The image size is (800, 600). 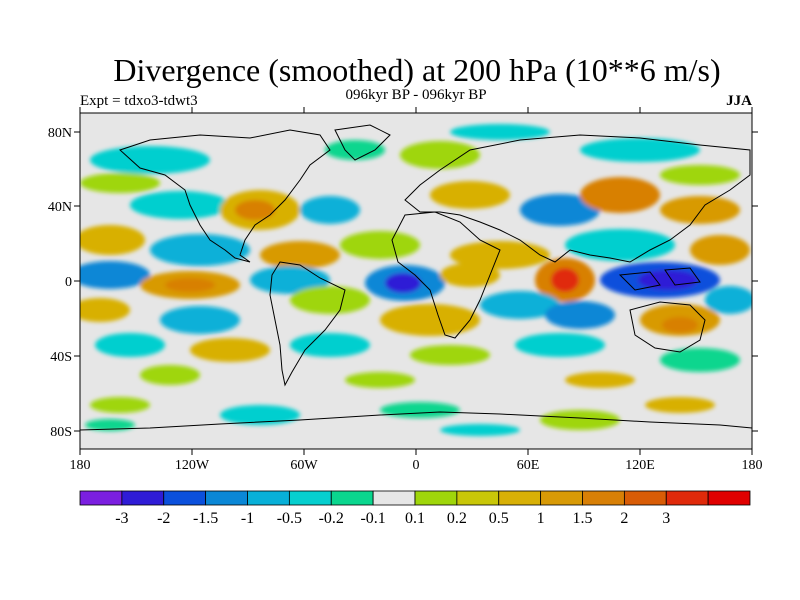 What do you see at coordinates (68, 282) in the screenshot?
I see `lat-tick-label: 0` at bounding box center [68, 282].